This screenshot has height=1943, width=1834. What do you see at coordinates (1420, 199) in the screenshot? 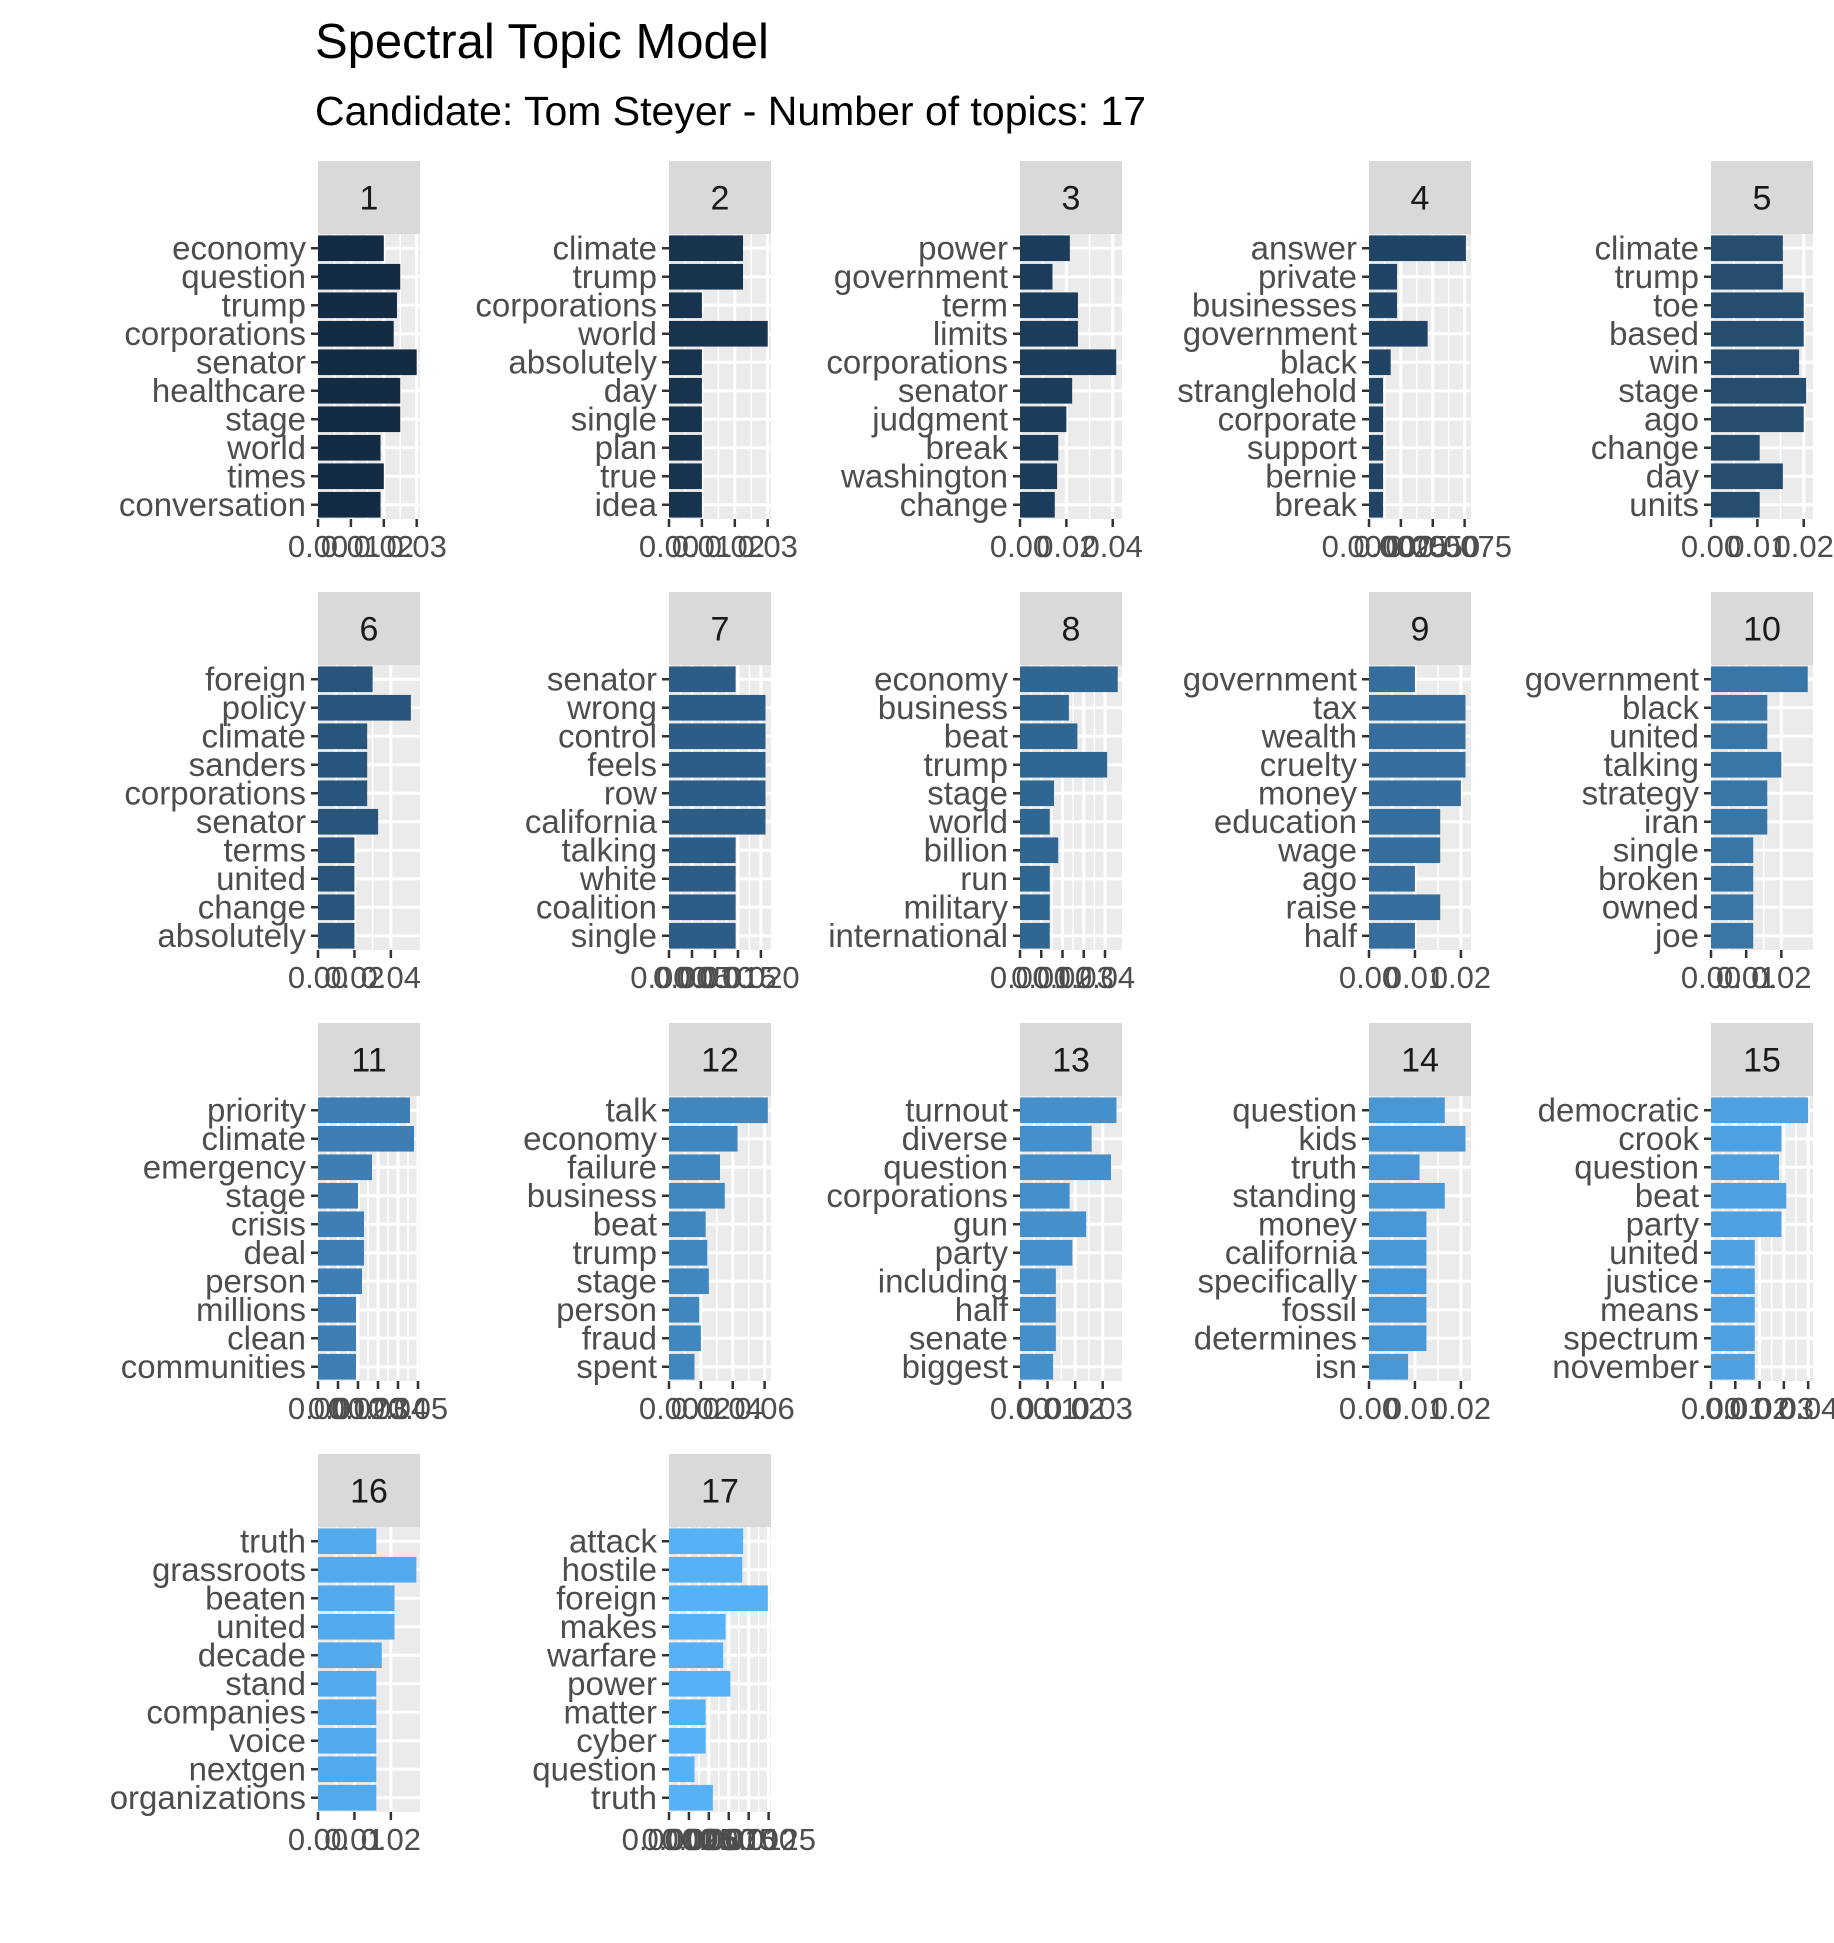
I see `facet-strip-label: 4` at bounding box center [1420, 199].